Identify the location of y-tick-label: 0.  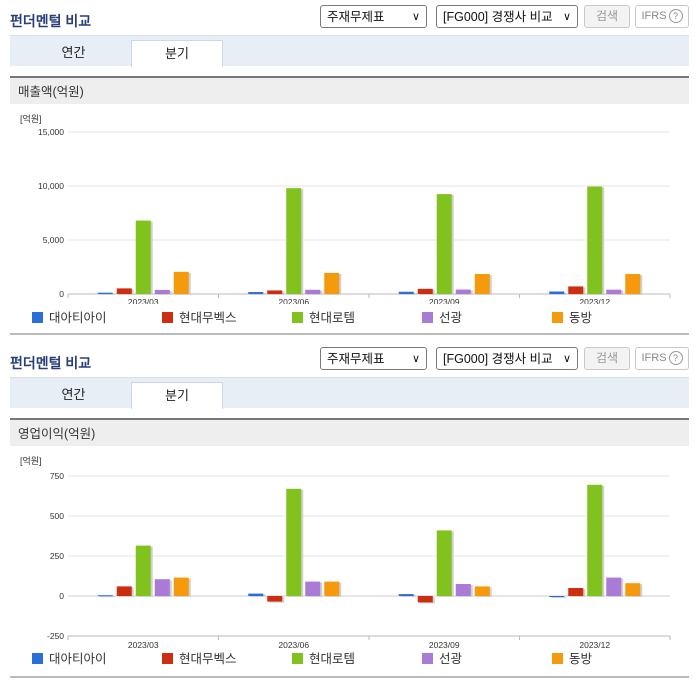
(61, 294).